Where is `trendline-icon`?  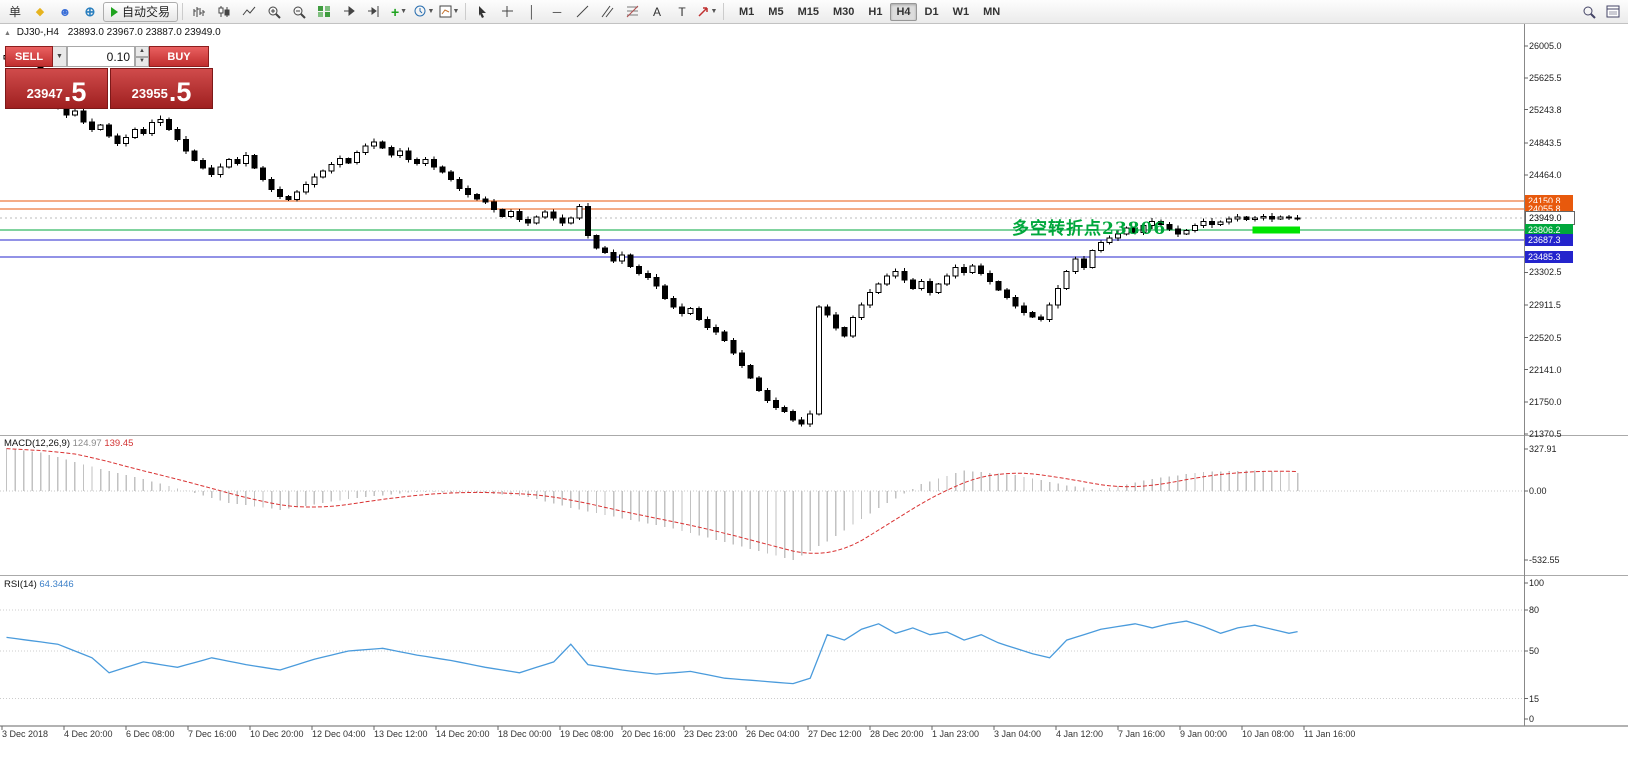 trendline-icon is located at coordinates (582, 11).